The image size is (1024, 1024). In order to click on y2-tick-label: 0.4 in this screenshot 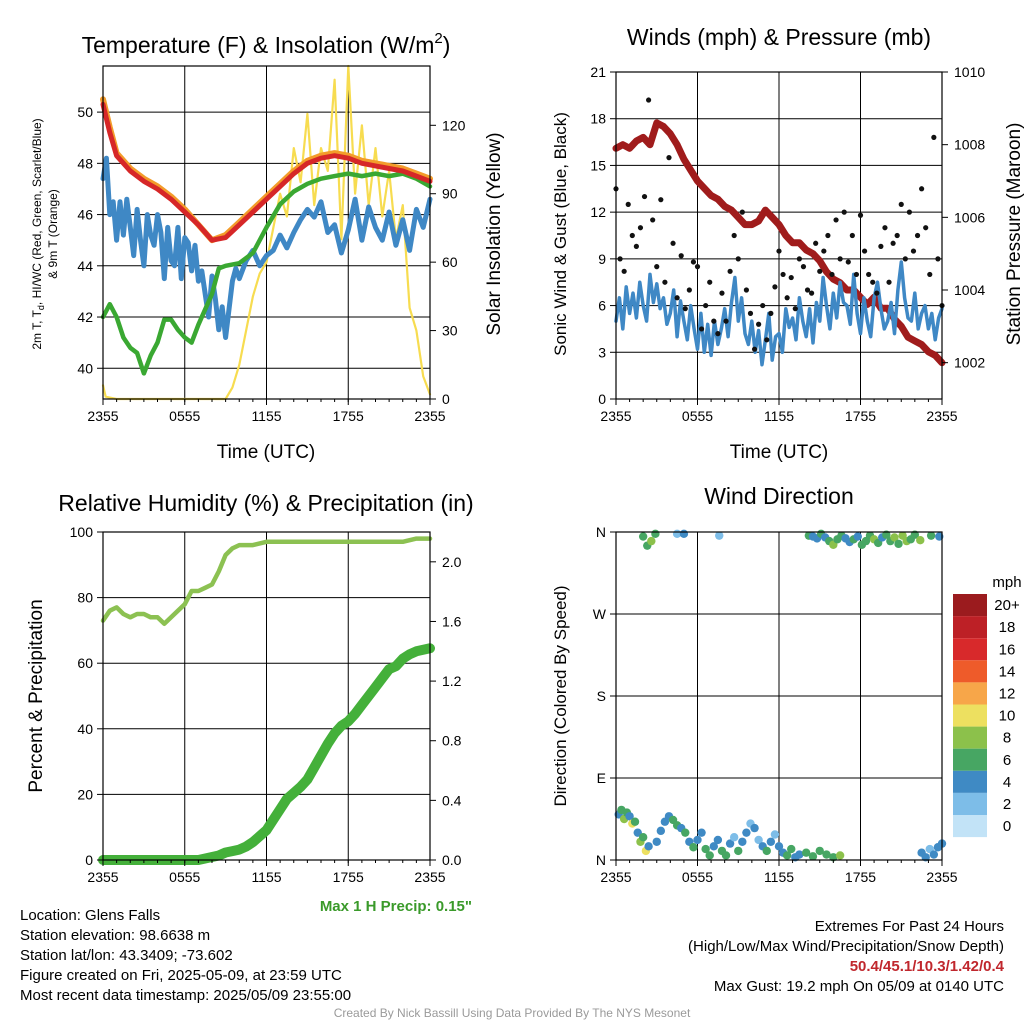, I will do `click(452, 800)`.